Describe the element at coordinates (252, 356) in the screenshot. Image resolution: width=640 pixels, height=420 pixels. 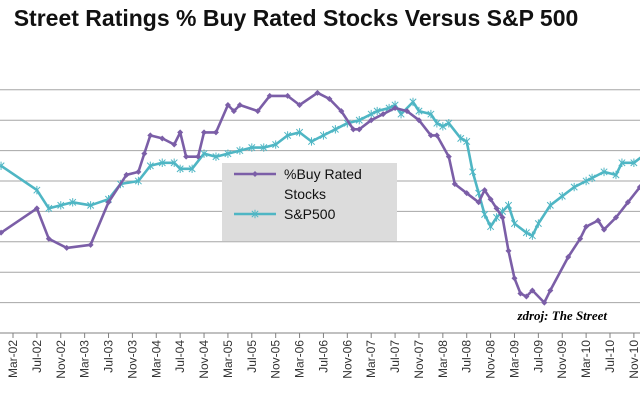
I see `x-tick-label: Jul-05` at that location.